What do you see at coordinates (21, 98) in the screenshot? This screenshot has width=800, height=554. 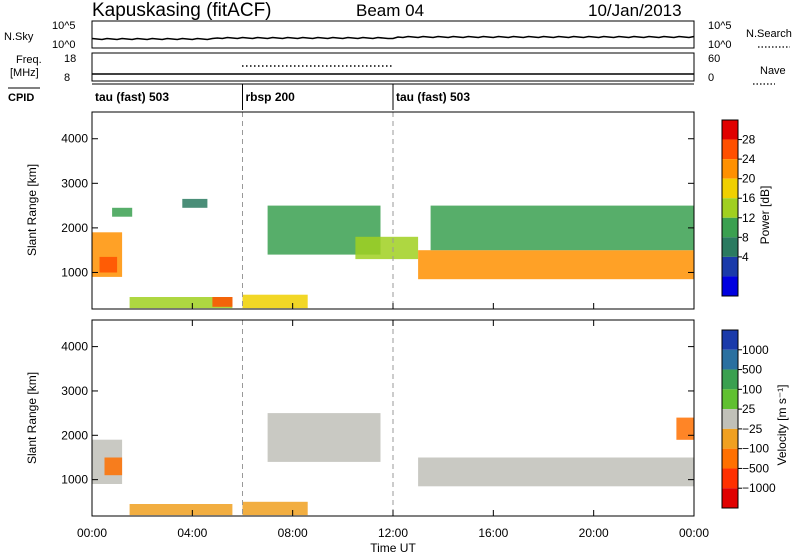 I see `cpid-label: CPID` at bounding box center [21, 98].